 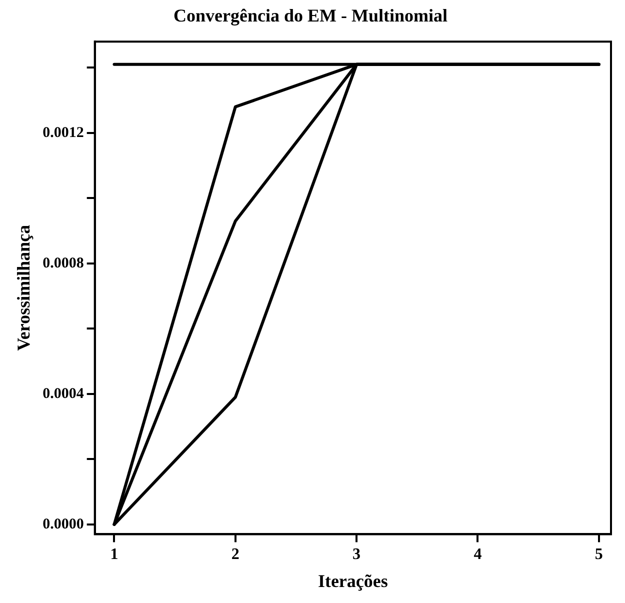 I want to click on y-tick-label: 0.0012, so click(x=63, y=132).